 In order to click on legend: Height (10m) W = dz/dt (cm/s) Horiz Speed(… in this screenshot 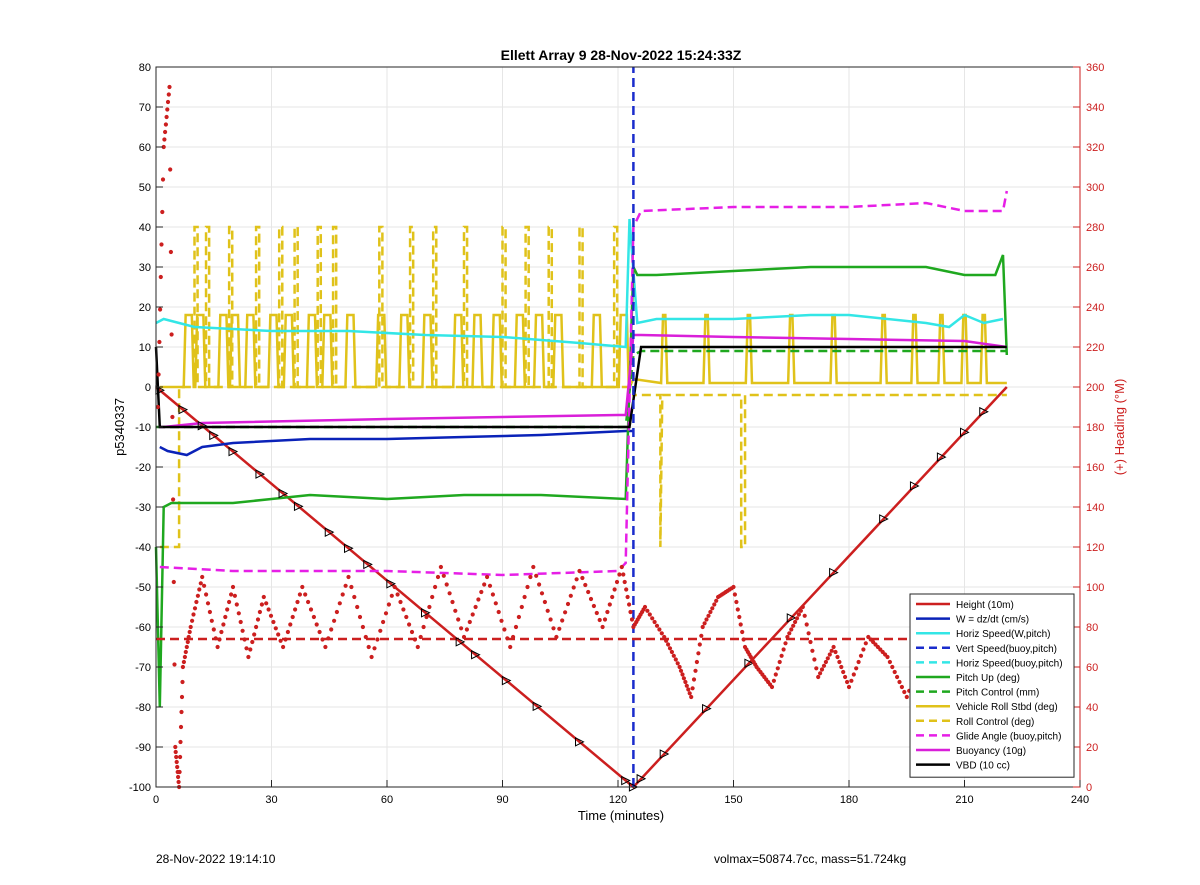, I will do `click(992, 685)`.